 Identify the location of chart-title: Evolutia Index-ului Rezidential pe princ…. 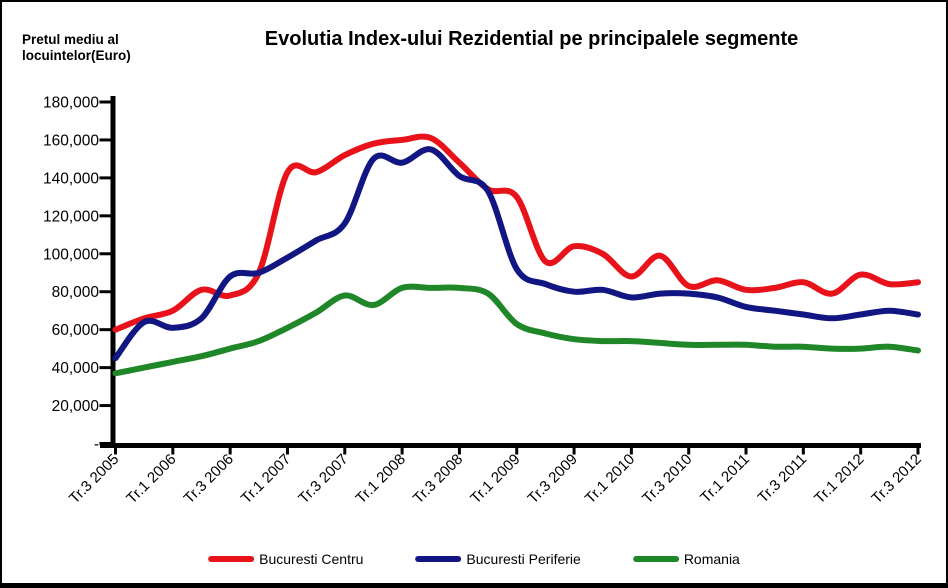
(531, 39).